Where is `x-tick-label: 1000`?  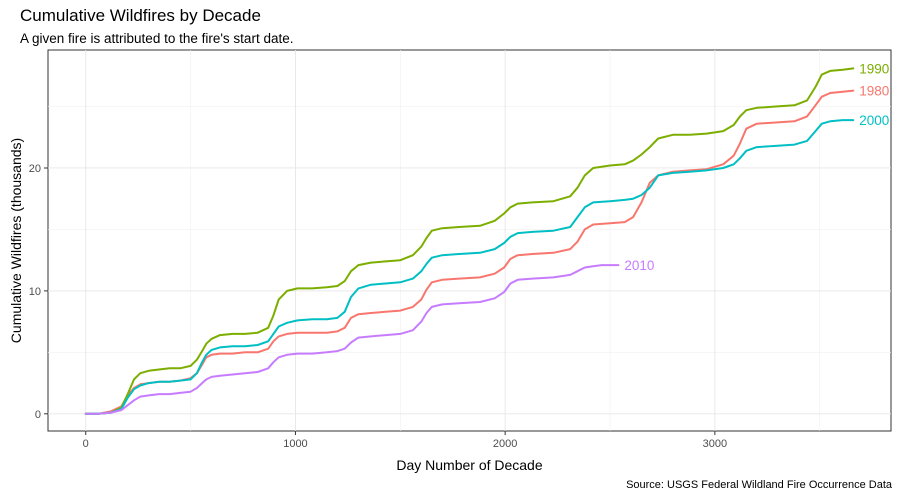 x-tick-label: 1000 is located at coordinates (295, 444).